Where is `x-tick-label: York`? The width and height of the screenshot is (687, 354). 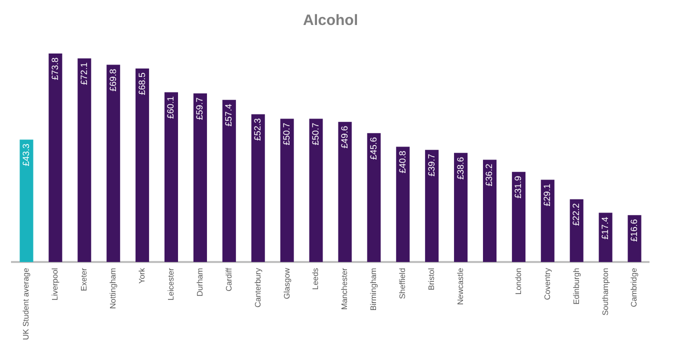 x-tick-label: York is located at coordinates (142, 275).